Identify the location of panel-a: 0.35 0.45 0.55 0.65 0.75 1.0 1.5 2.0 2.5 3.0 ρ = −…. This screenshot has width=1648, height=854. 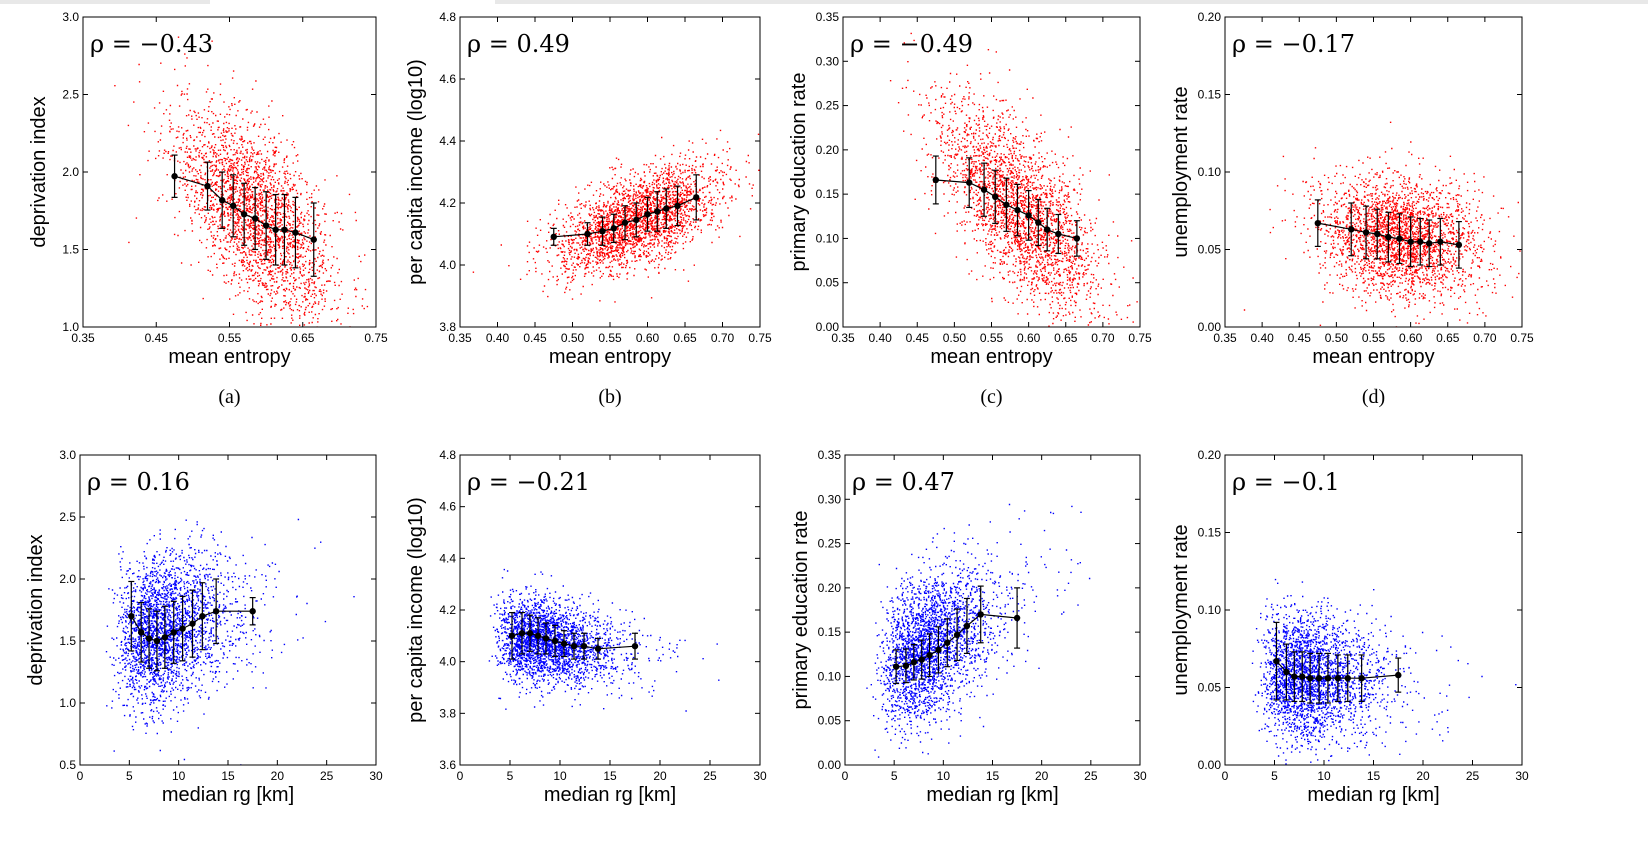
(208, 209).